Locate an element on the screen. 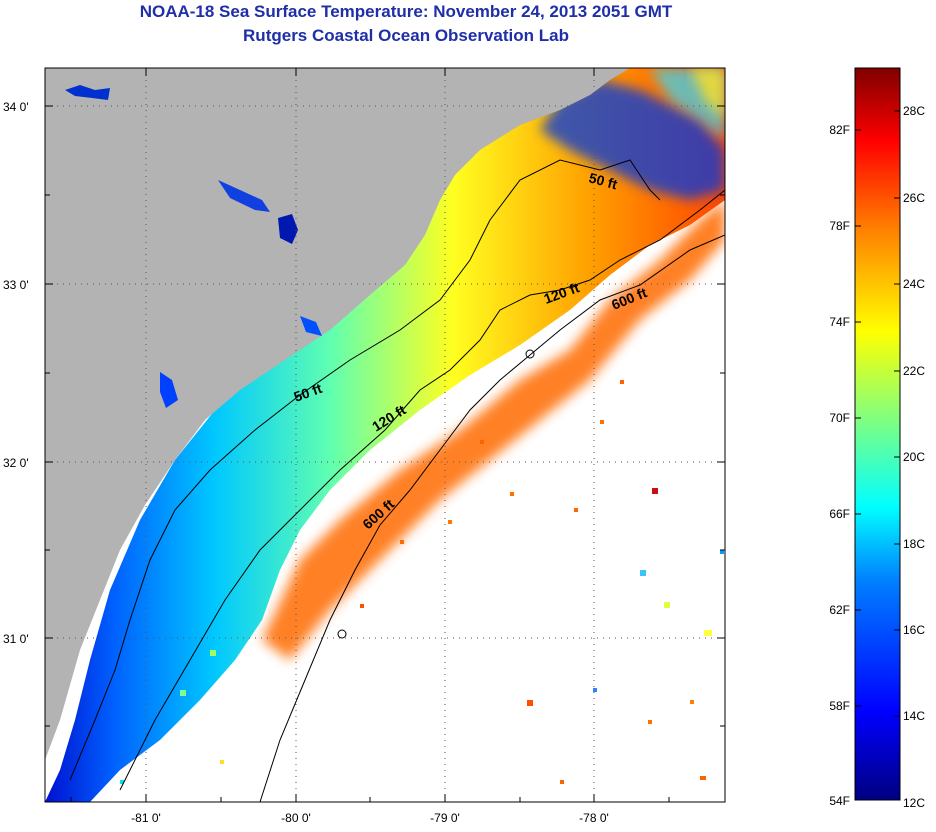  colorbar-f-label: 82F is located at coordinates (839, 130).